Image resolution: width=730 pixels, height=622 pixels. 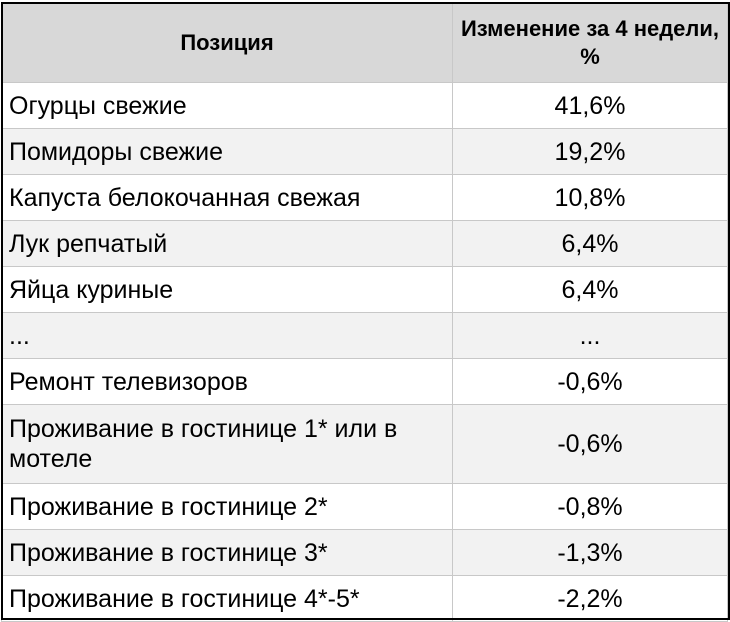 I want to click on row-value: -2,2%, so click(x=590, y=598).